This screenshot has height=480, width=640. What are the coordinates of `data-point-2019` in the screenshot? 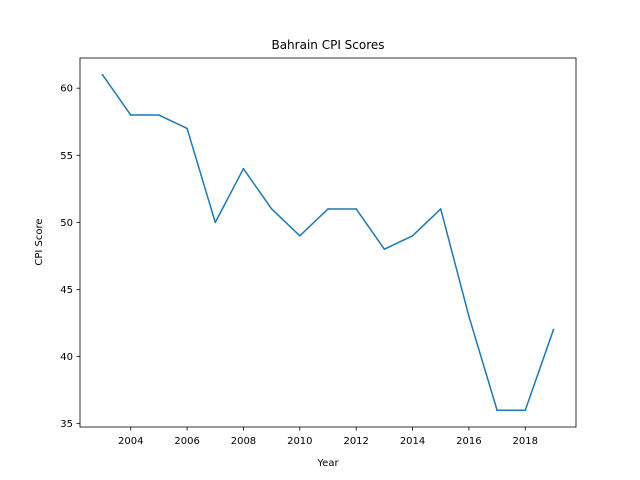 It's located at (553, 329).